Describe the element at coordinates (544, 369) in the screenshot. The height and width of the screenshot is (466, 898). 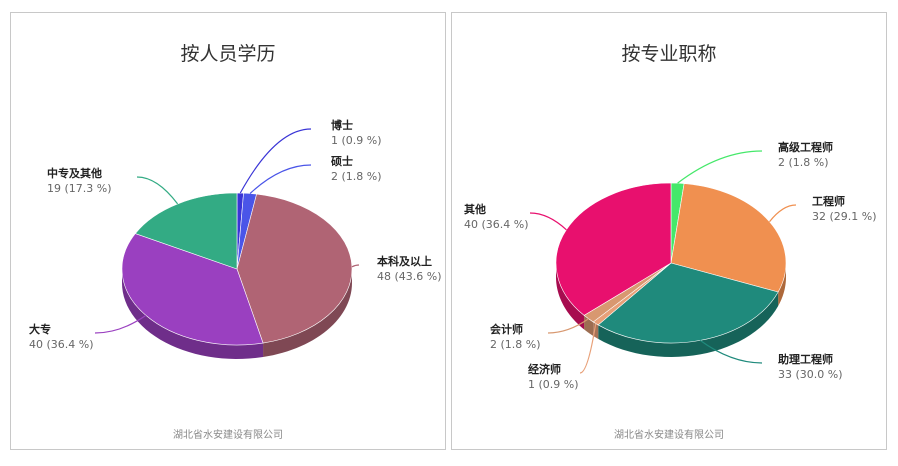
I see `slice-label-name: 经济师` at that location.